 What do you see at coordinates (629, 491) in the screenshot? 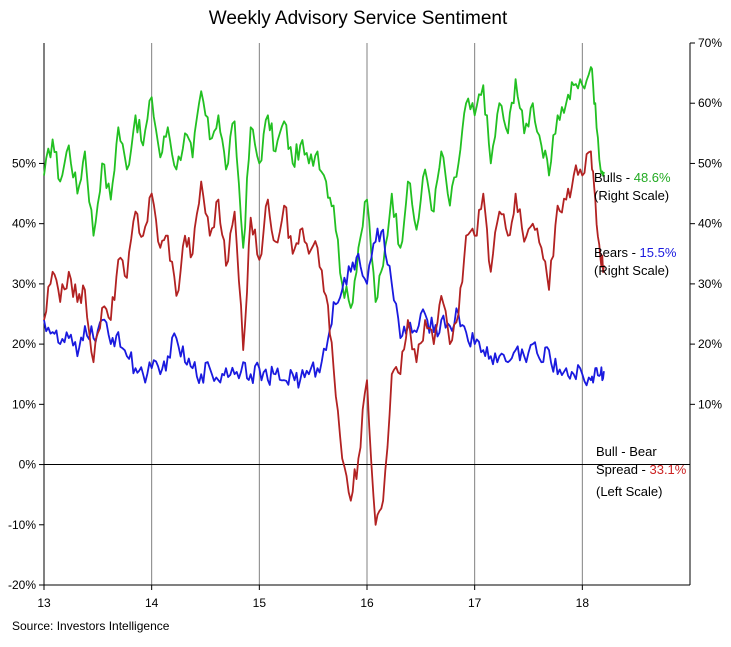
I see `legend-spread-scale: (Left Scale)` at bounding box center [629, 491].